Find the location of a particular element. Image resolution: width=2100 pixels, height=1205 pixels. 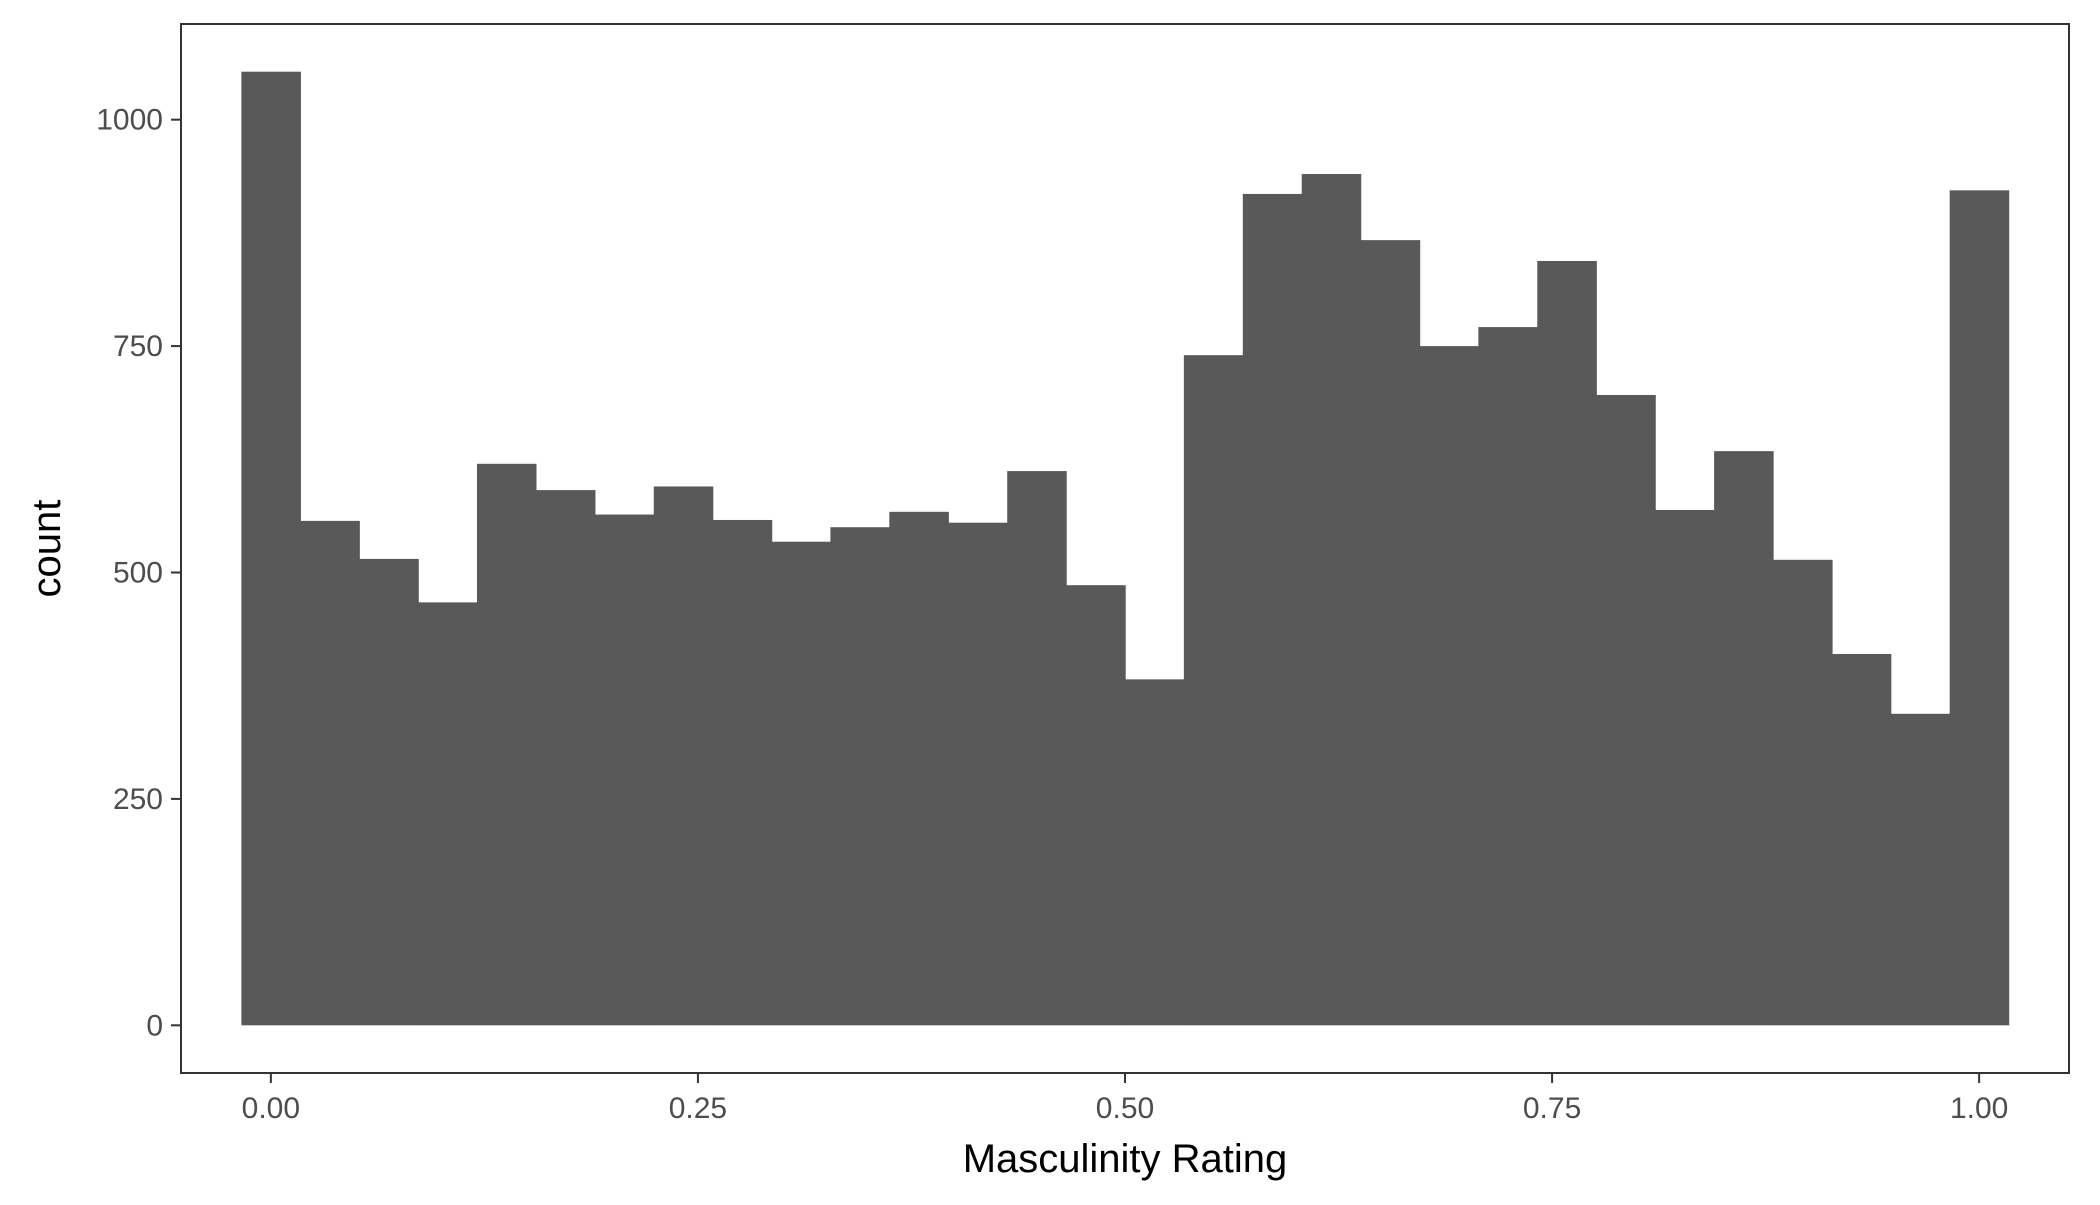

x-axis-tick-label: 0.00 is located at coordinates (271, 1108).